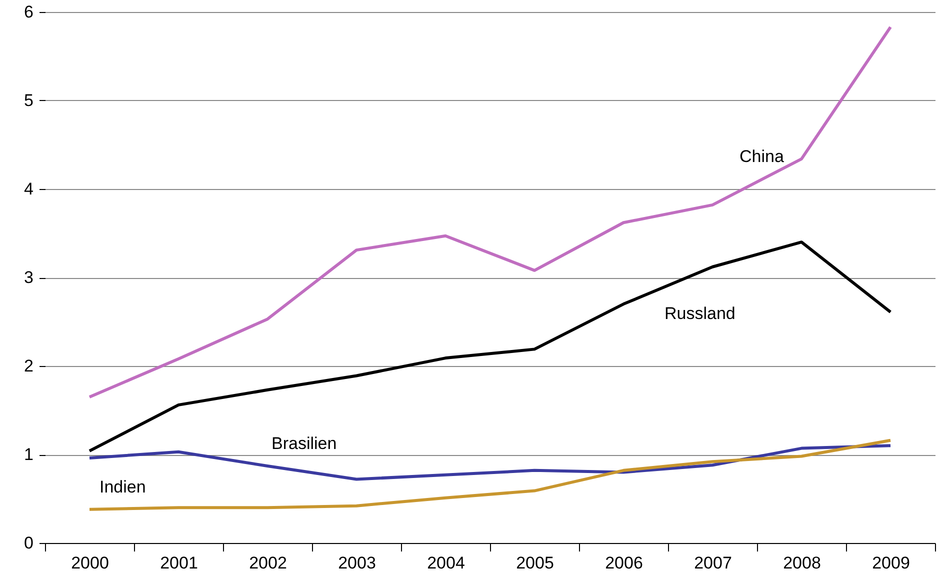 The height and width of the screenshot is (587, 947). I want to click on x-tick-label: 2004, so click(446, 563).